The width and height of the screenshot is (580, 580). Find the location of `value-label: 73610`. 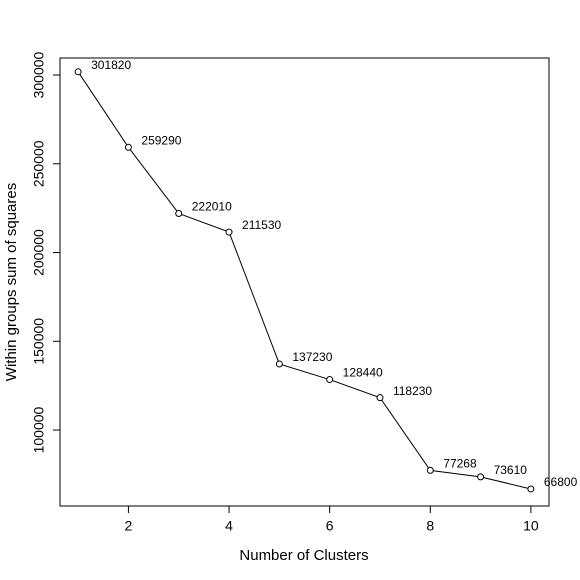

value-label: 73610 is located at coordinates (511, 470).